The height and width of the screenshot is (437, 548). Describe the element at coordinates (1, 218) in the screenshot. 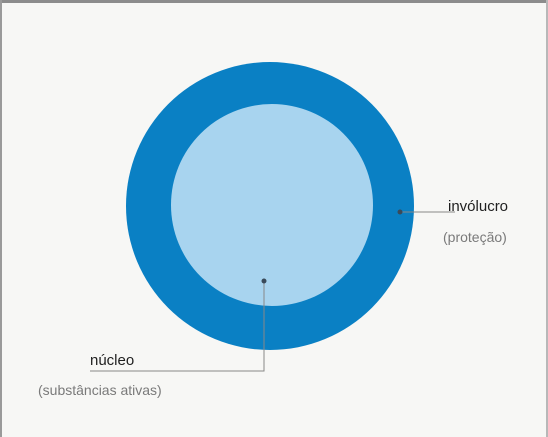

I see `frame-border-left` at that location.